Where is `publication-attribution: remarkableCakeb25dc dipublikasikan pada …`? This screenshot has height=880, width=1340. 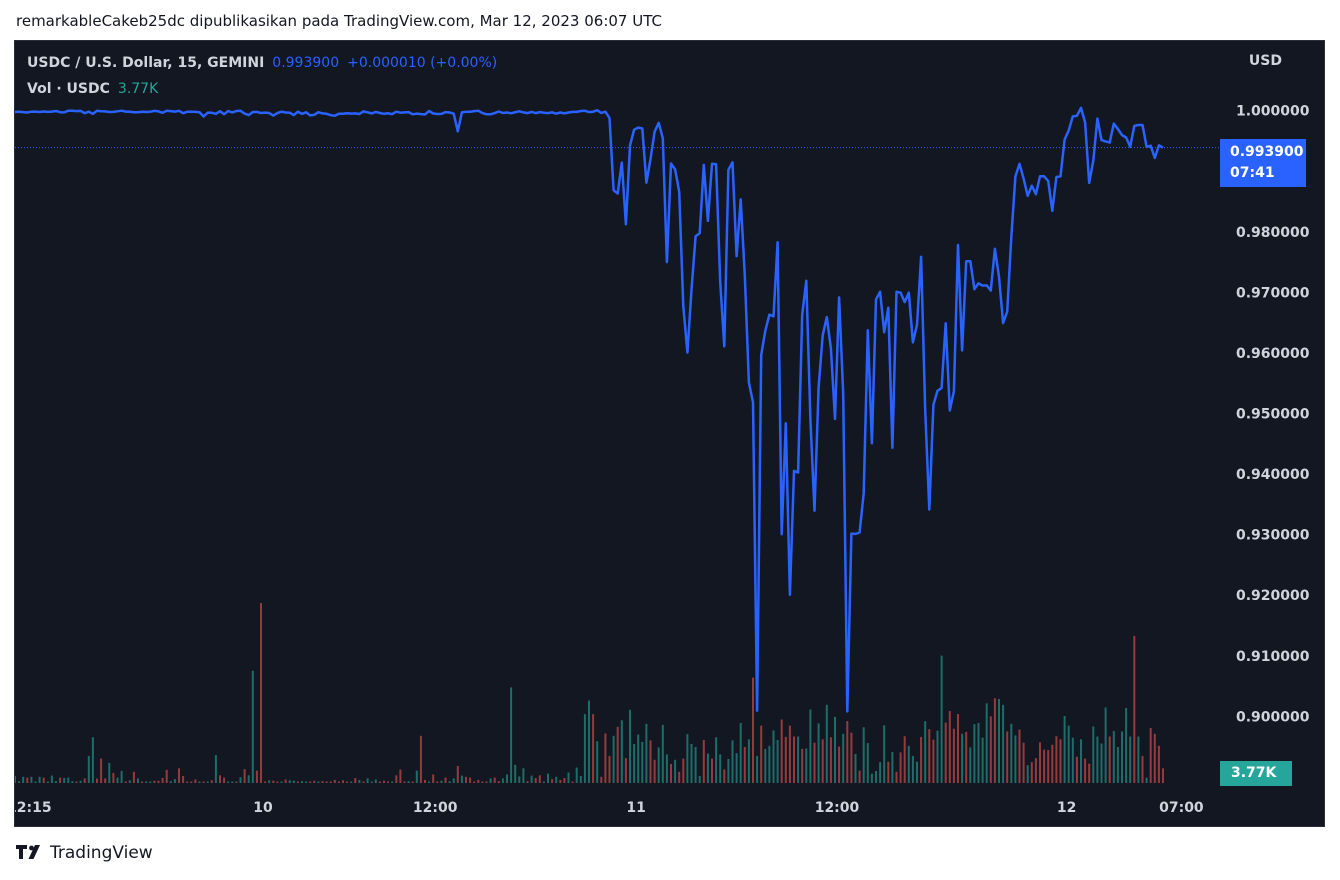
publication-attribution: remarkableCakeb25dc dipublikasikan pada … is located at coordinates (339, 21).